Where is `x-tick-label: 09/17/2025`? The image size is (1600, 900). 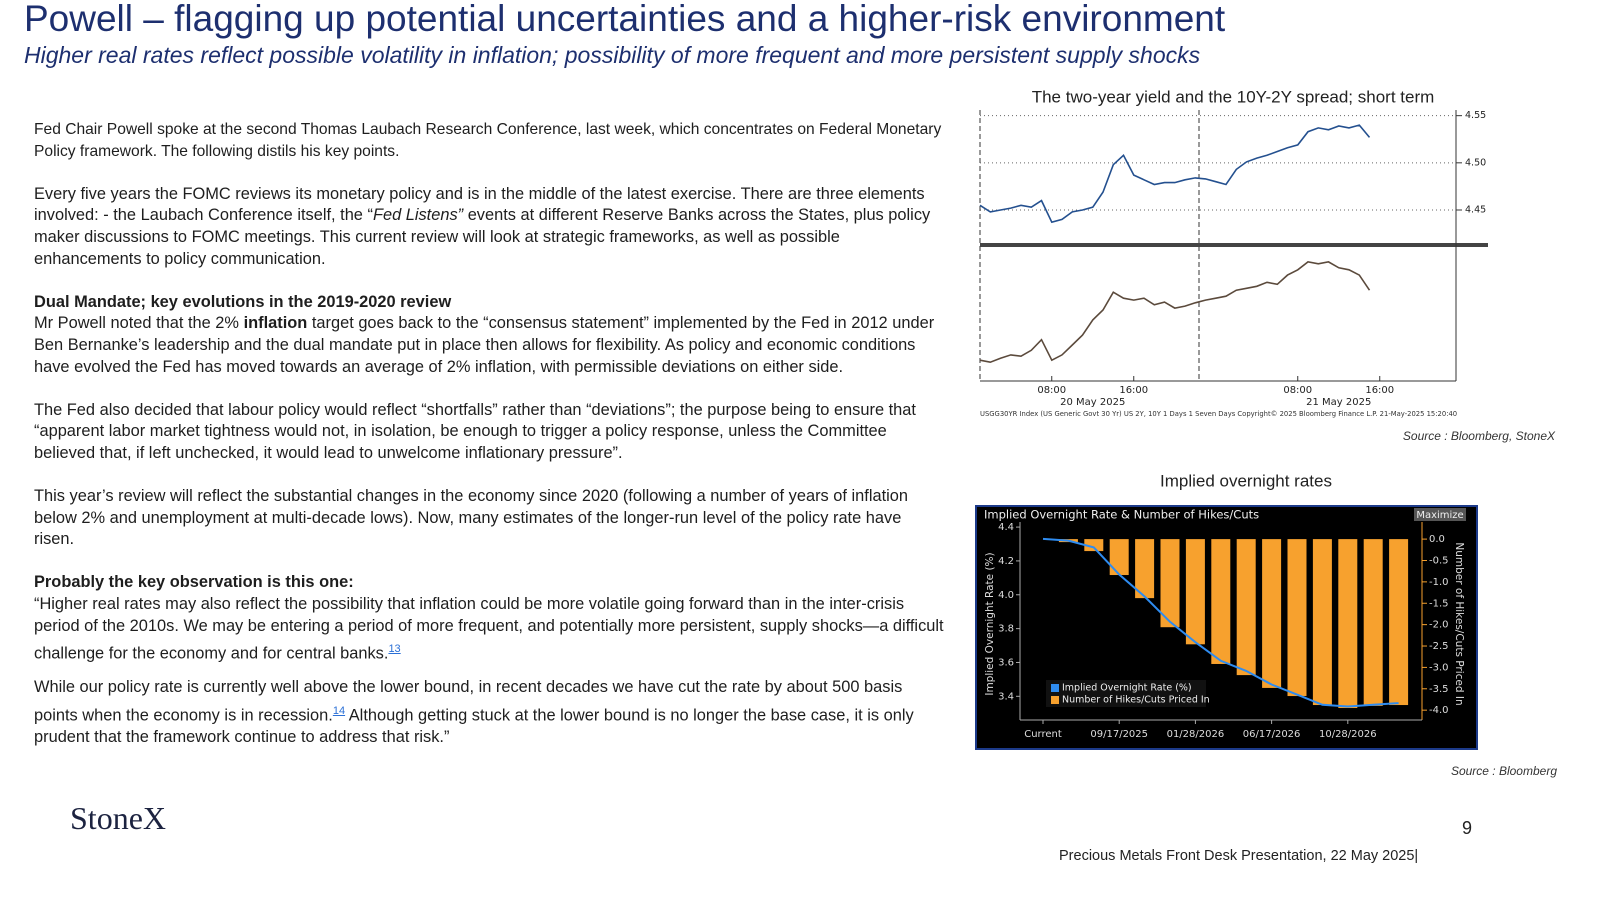
x-tick-label: 09/17/2025 is located at coordinates (1119, 734).